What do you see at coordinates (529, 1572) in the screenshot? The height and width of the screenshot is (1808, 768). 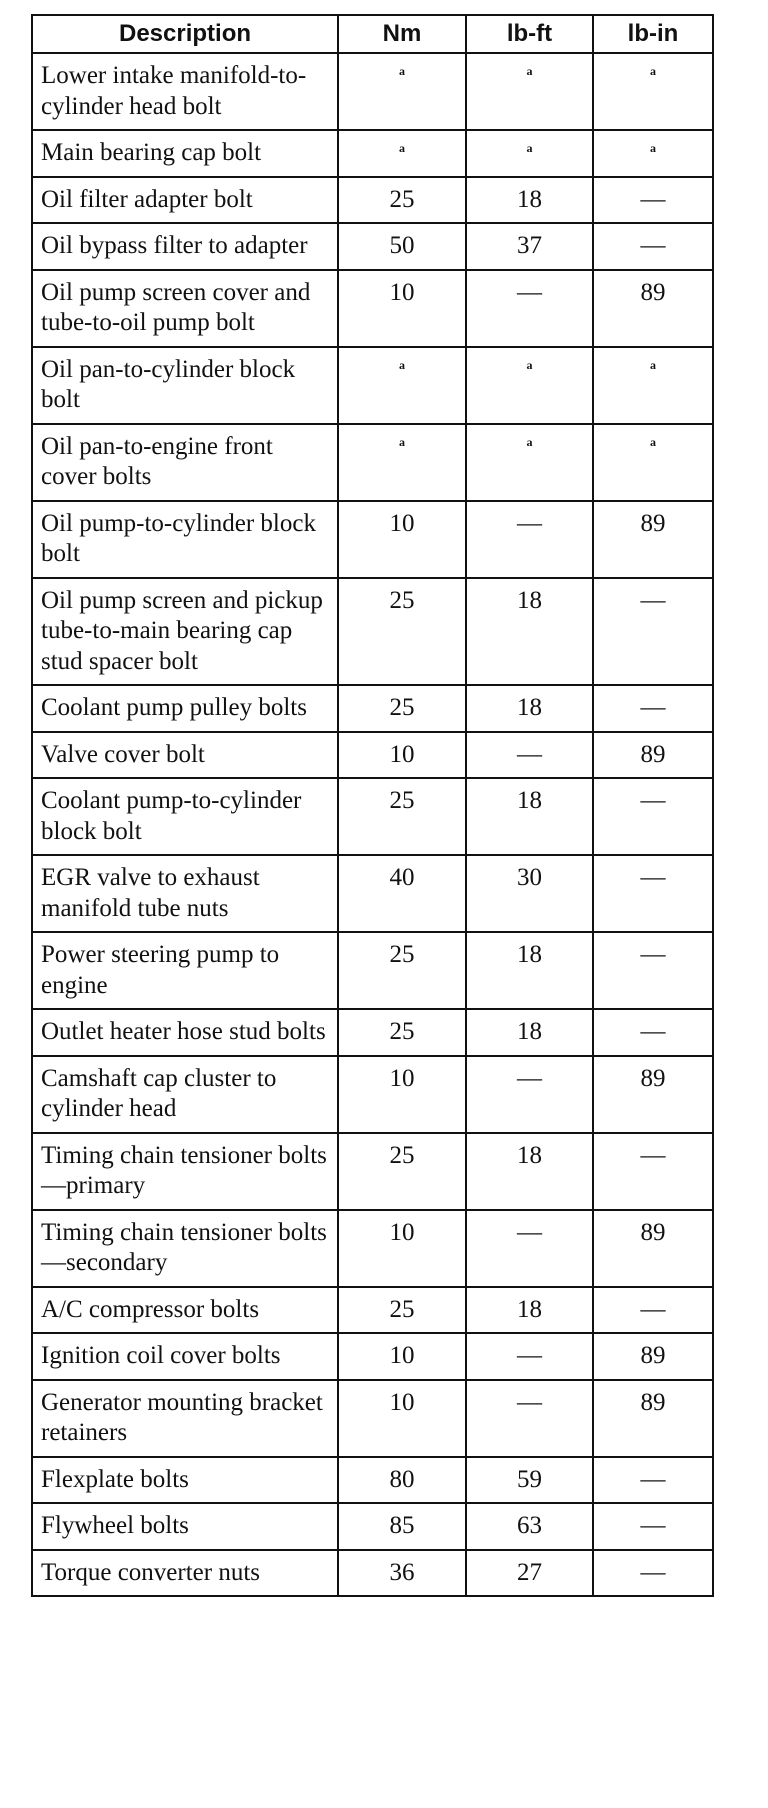 I see `lb-ft-cell: 27` at bounding box center [529, 1572].